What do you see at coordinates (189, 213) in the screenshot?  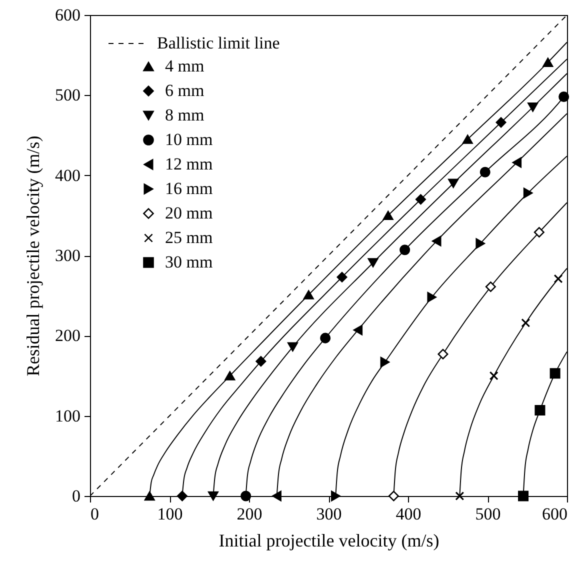 I see `legend-label: 20 mm` at bounding box center [189, 213].